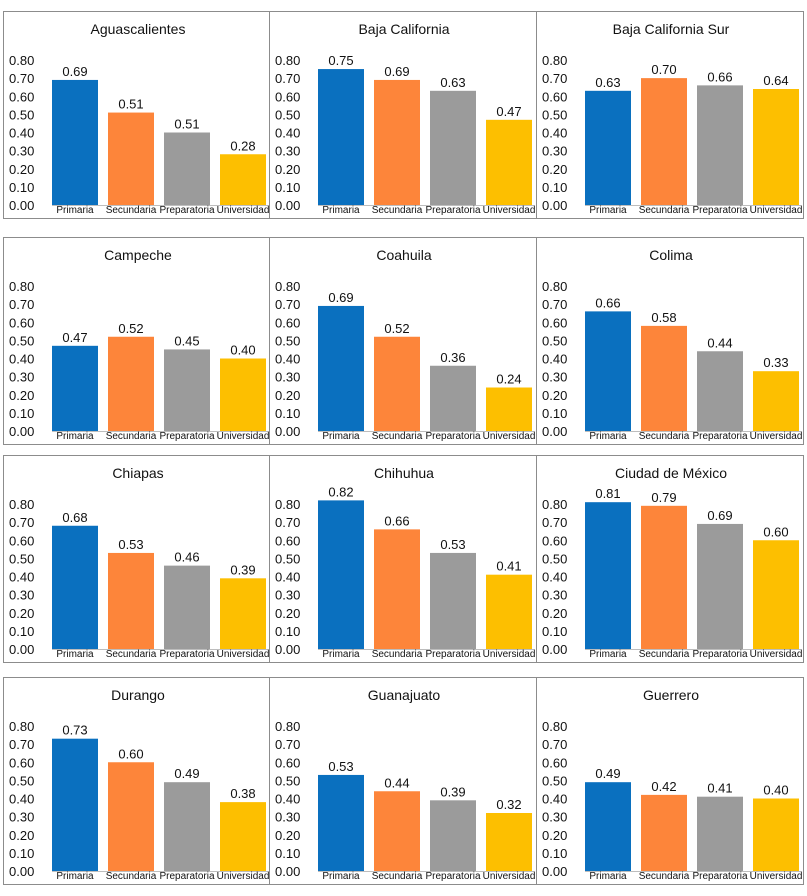 The height and width of the screenshot is (896, 807). Describe the element at coordinates (396, 782) in the screenshot. I see `data-label: 0.44` at that location.